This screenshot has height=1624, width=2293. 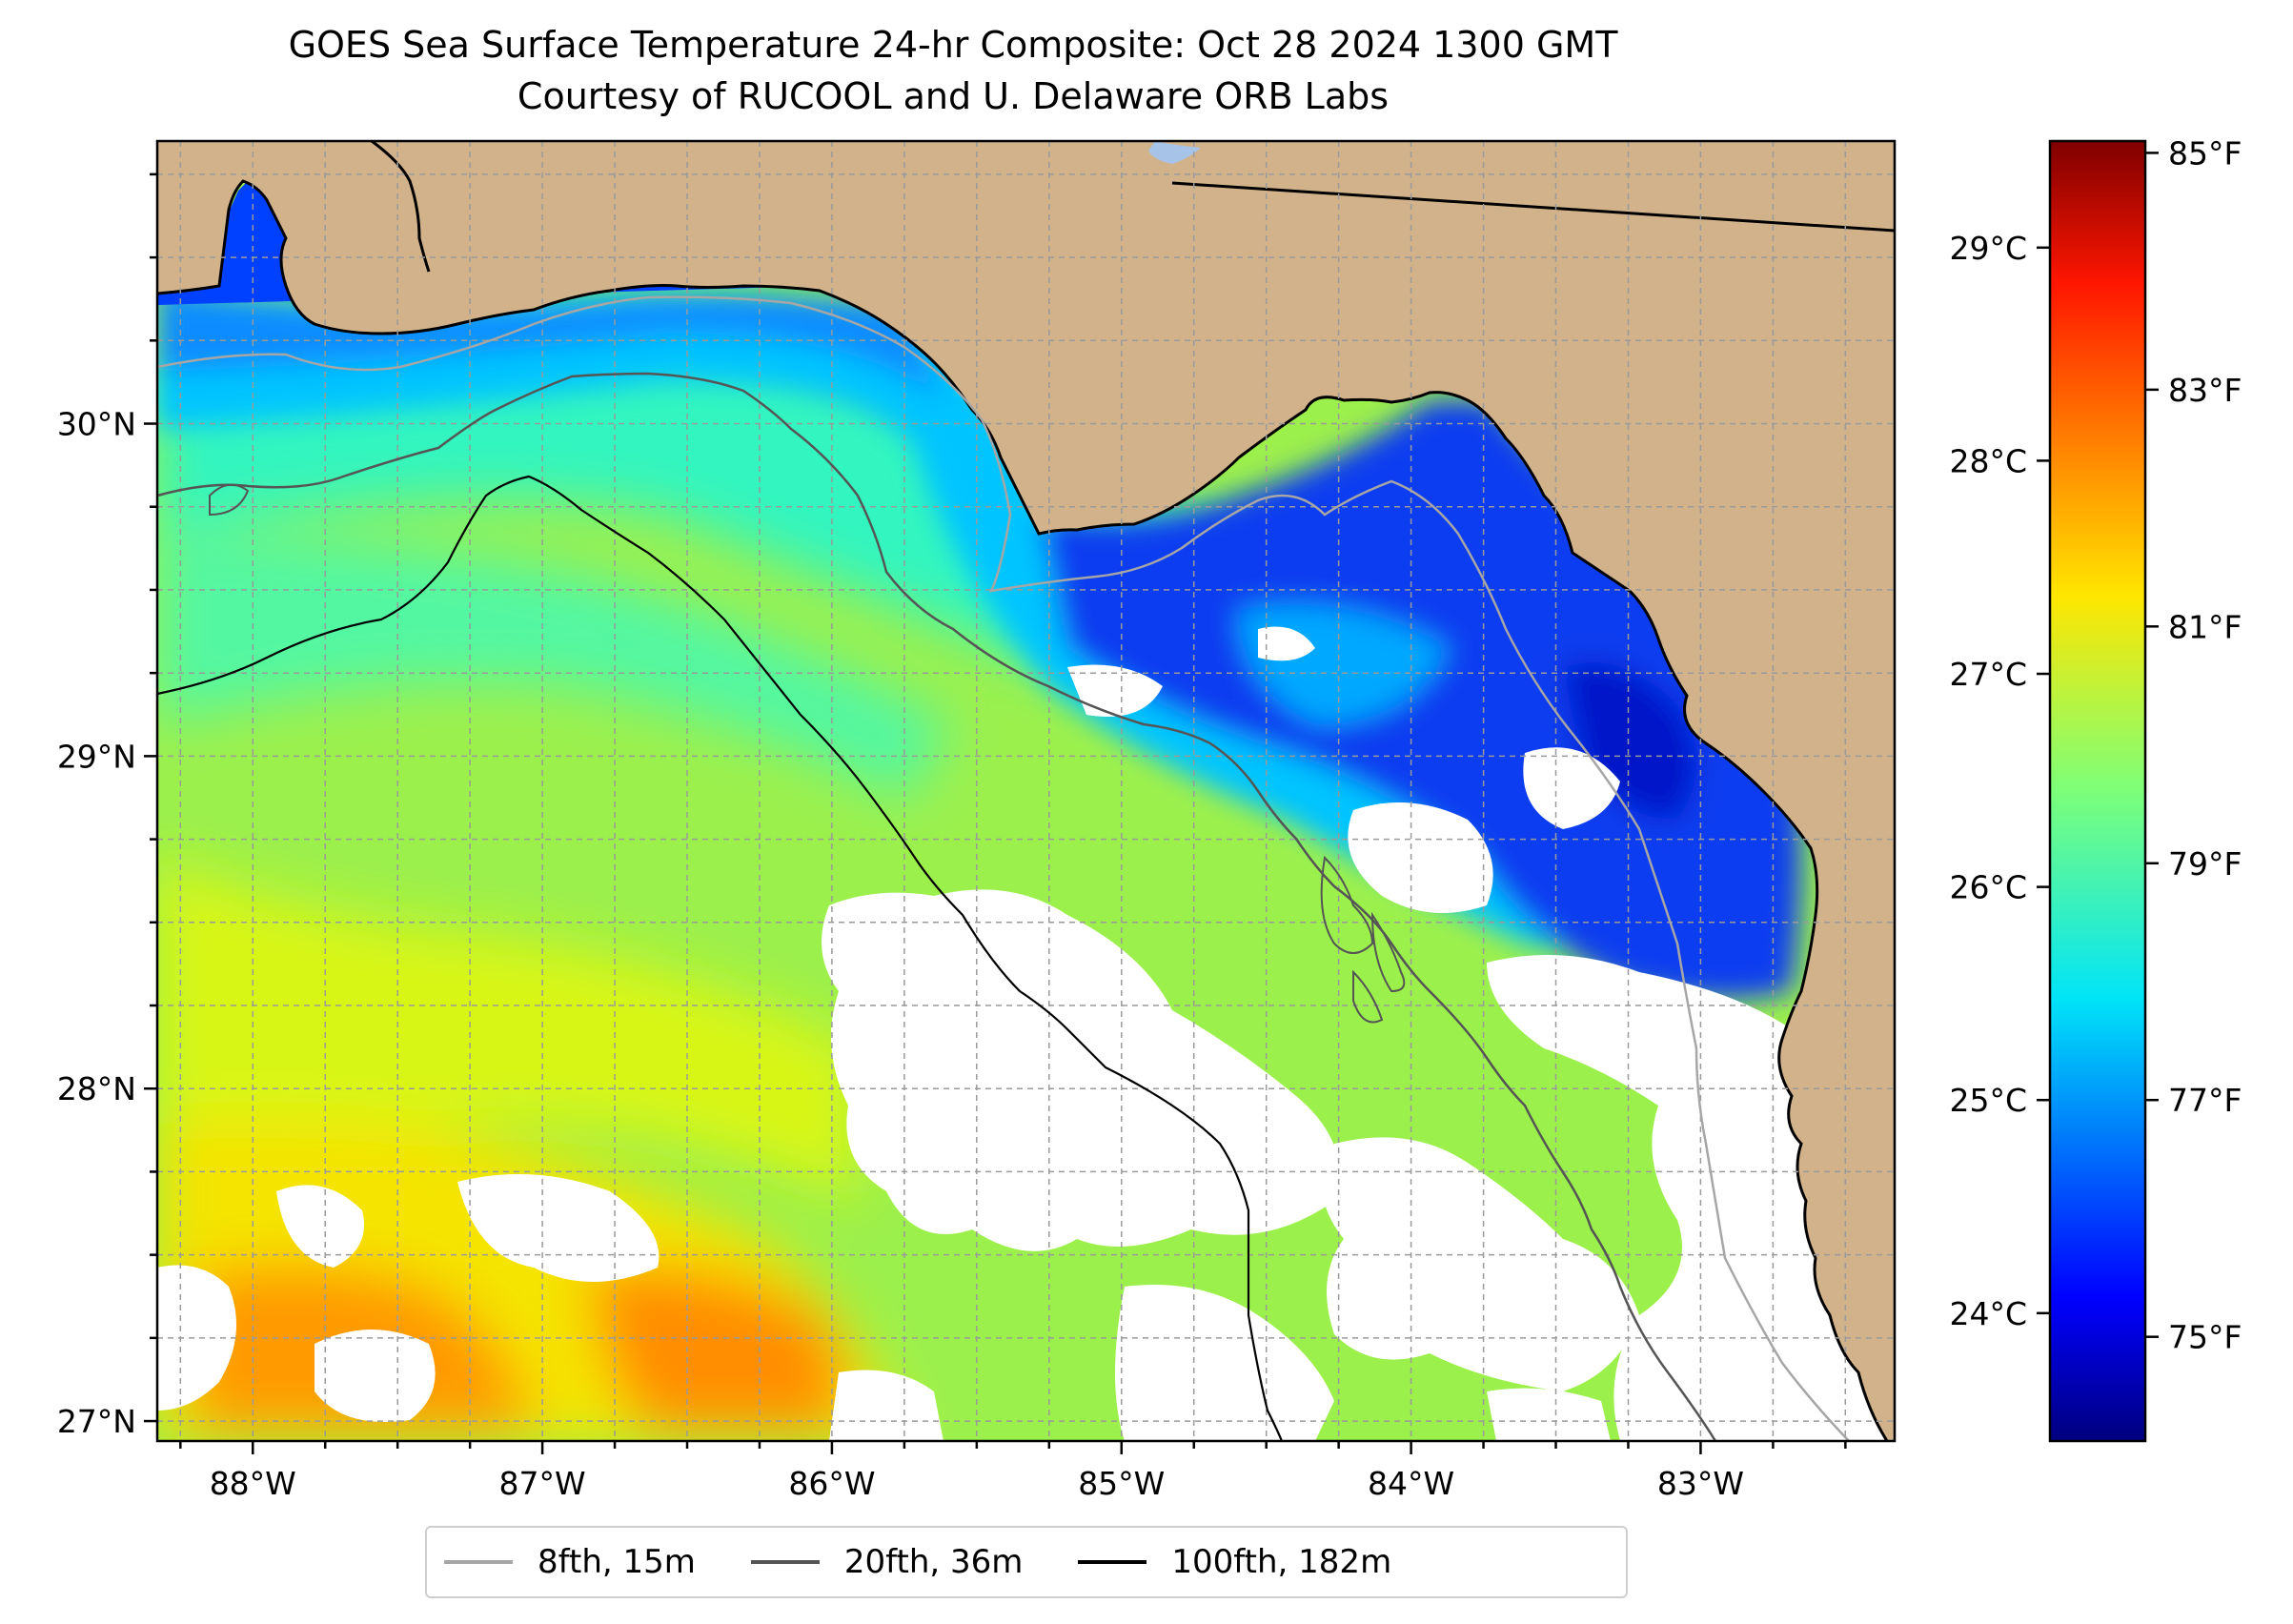 What do you see at coordinates (542, 1483) in the screenshot?
I see `lon-tick-label: 87°W` at bounding box center [542, 1483].